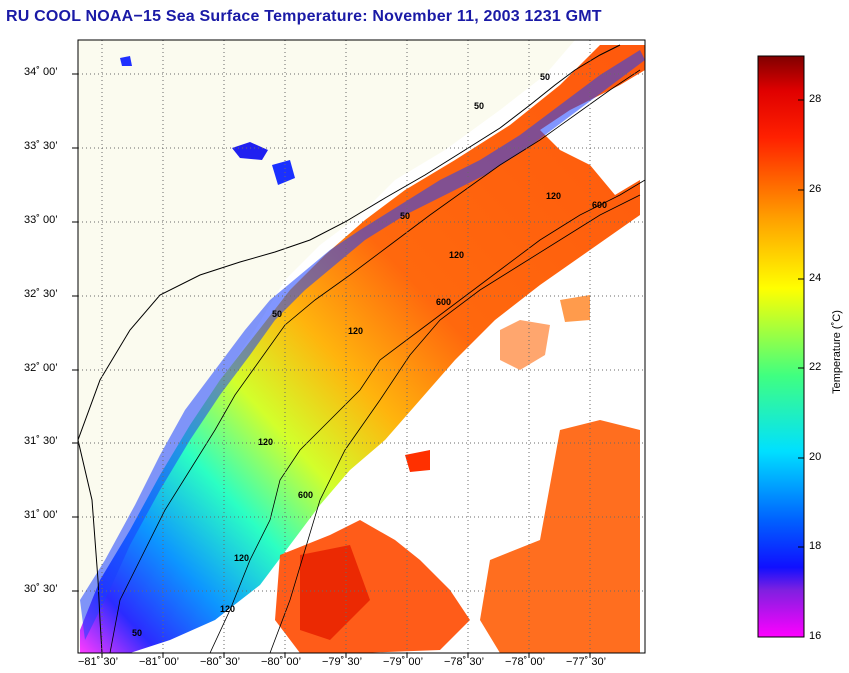  Describe the element at coordinates (281, 662) in the screenshot. I see `lon-label: −80˚ 00’` at that location.